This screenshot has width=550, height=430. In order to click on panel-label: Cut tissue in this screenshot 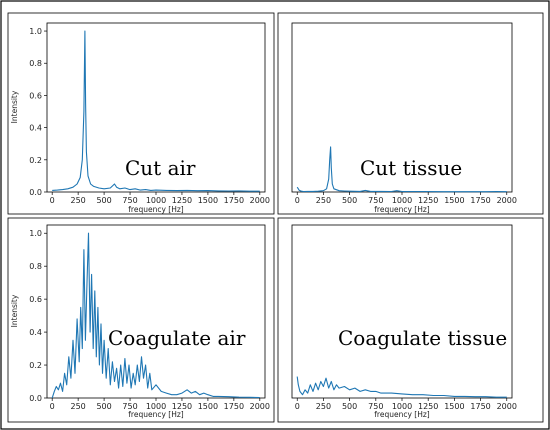, I will do `click(411, 168)`.